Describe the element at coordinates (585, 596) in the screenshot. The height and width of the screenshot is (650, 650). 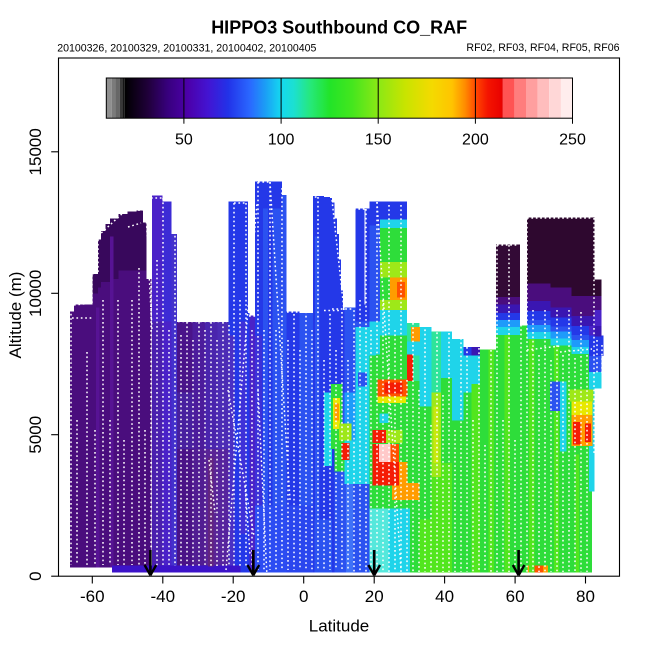
I see `svg-text: 80` at that location.